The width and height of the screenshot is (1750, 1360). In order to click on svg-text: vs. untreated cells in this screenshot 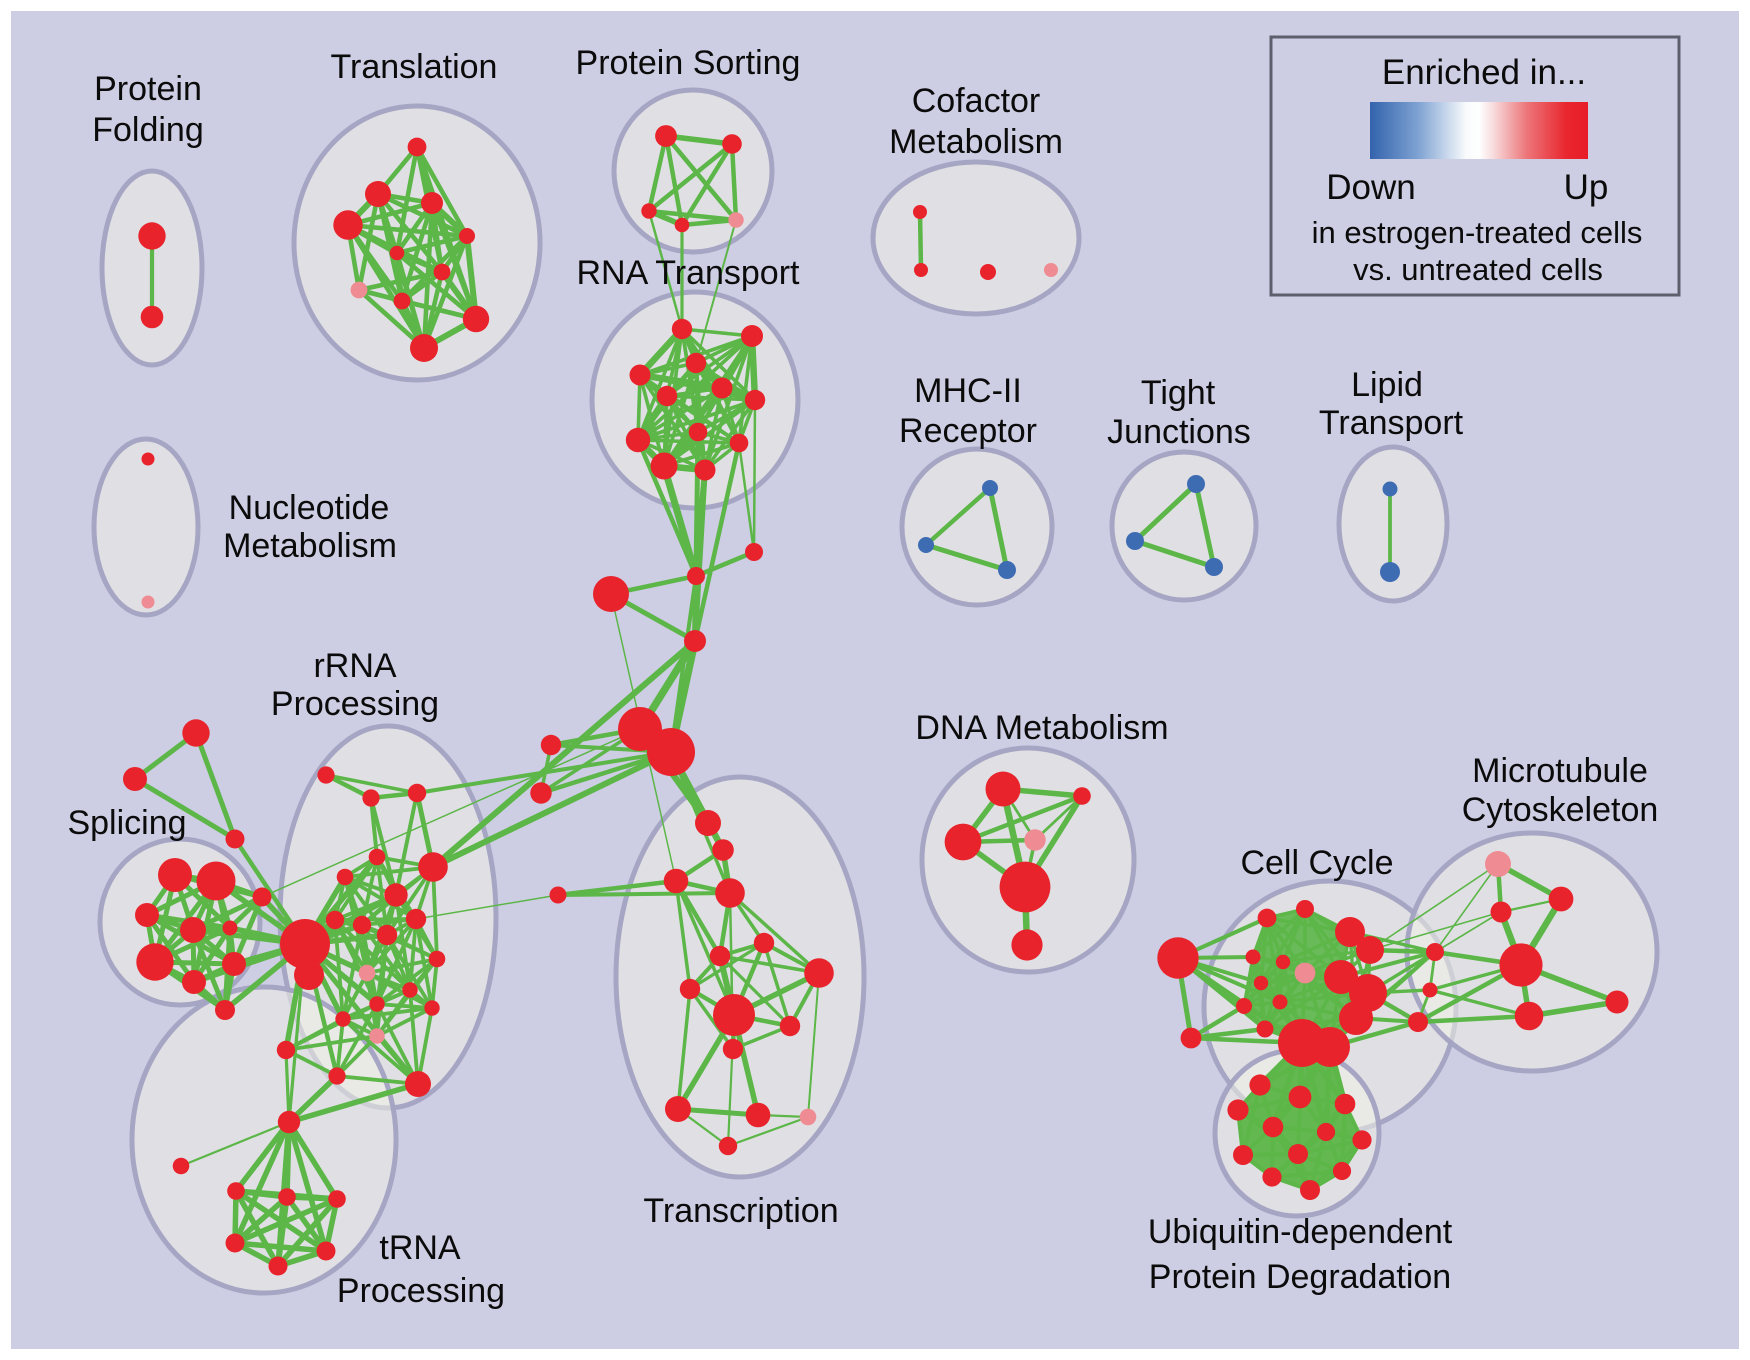, I will do `click(1478, 269)`.